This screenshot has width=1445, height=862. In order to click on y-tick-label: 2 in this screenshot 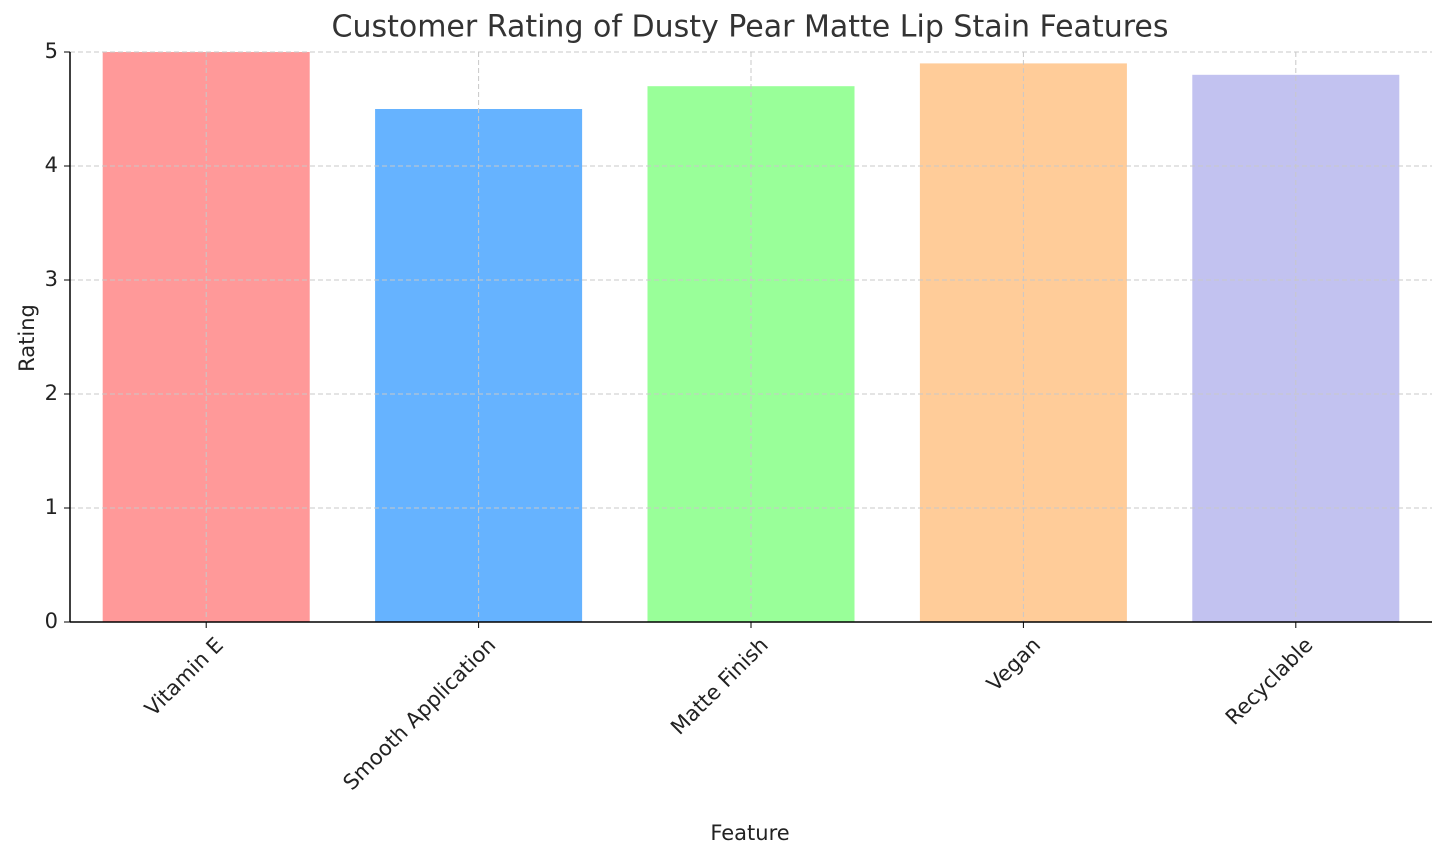, I will do `click(51, 393)`.